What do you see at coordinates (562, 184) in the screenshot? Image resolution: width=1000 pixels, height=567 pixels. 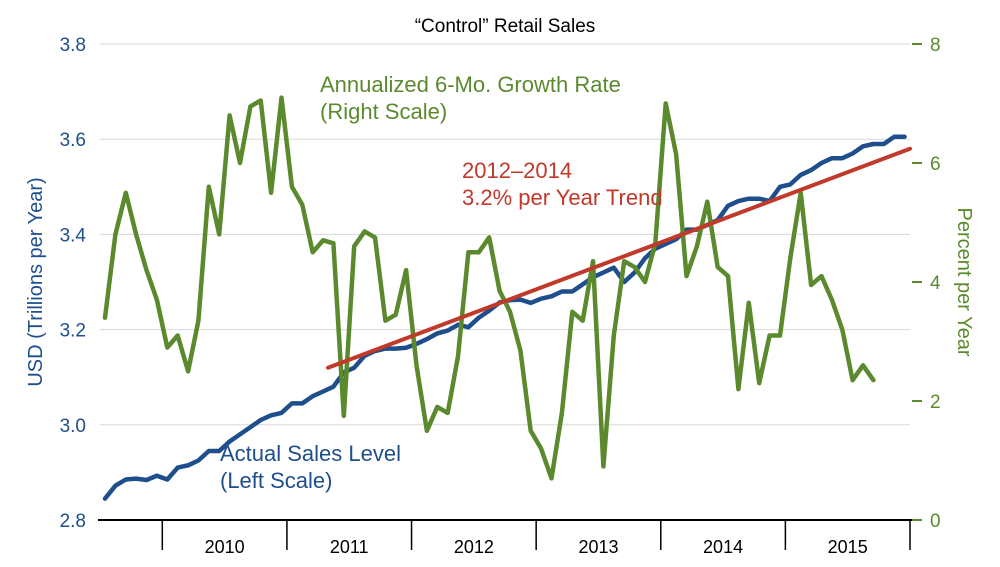 I see `trend-annotation: 2012–2014 3.2% per Year Trend` at bounding box center [562, 184].